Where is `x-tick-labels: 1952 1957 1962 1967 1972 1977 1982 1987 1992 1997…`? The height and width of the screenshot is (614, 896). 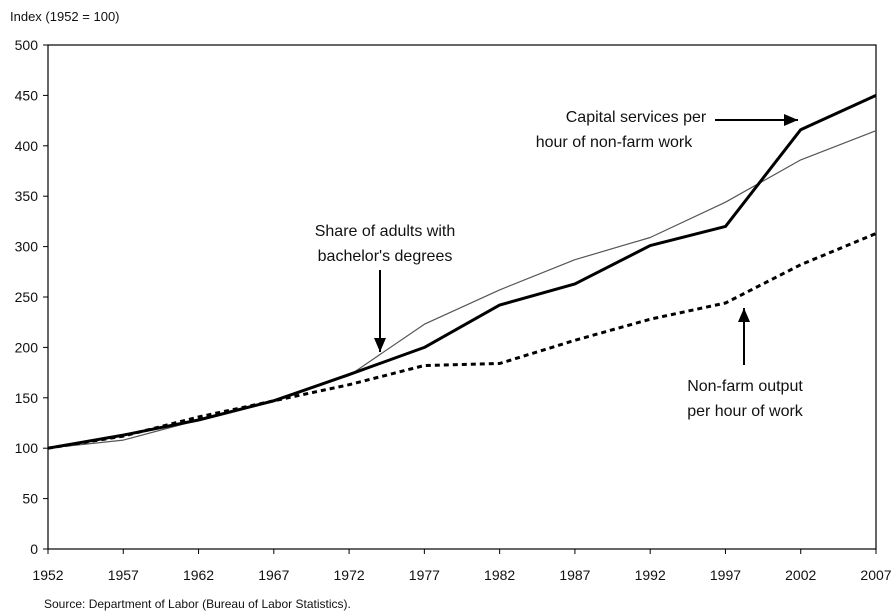
x-tick-labels: 1952 1957 1962 1967 1972 1977 1982 1987 1992 1997… is located at coordinates (461, 575).